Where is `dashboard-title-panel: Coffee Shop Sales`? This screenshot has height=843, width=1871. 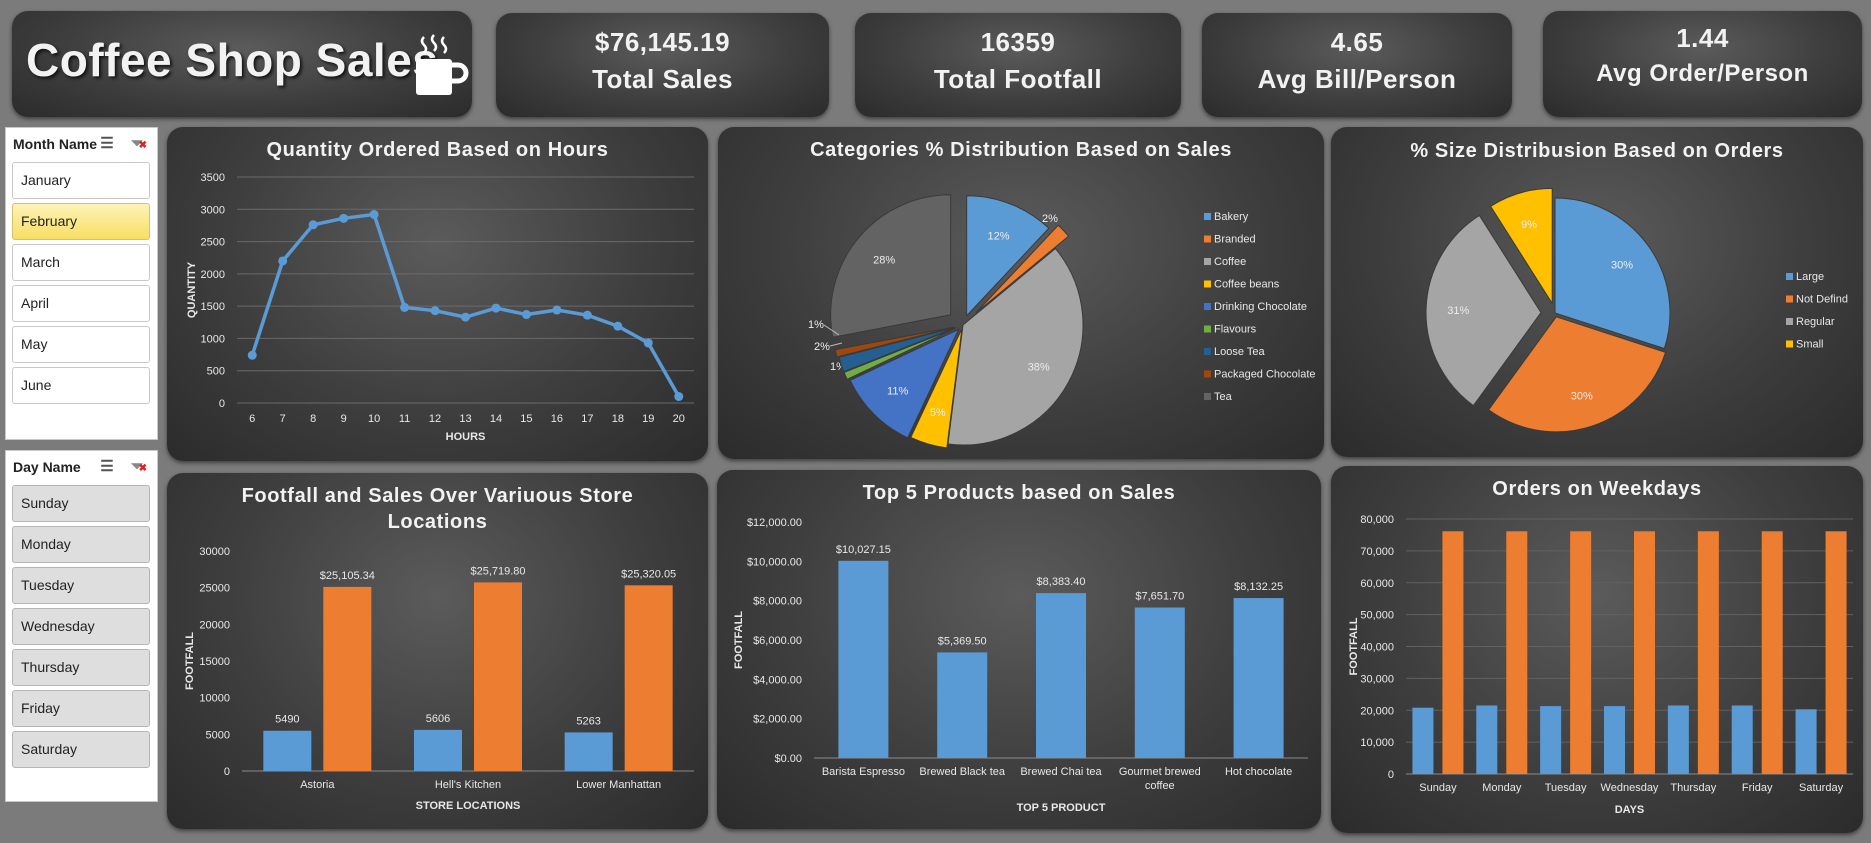 dashboard-title-panel: Coffee Shop Sales is located at coordinates (242, 64).